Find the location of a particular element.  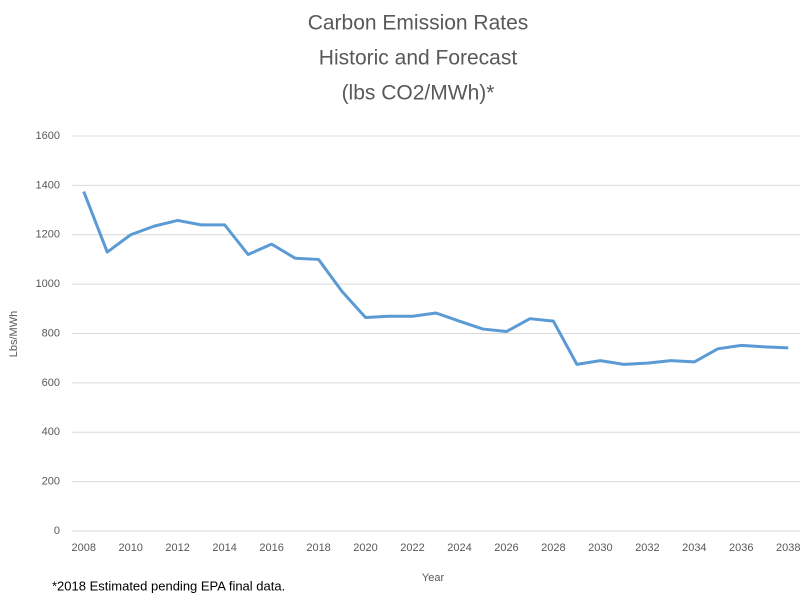

x-tick-label: 2018 is located at coordinates (318, 548).